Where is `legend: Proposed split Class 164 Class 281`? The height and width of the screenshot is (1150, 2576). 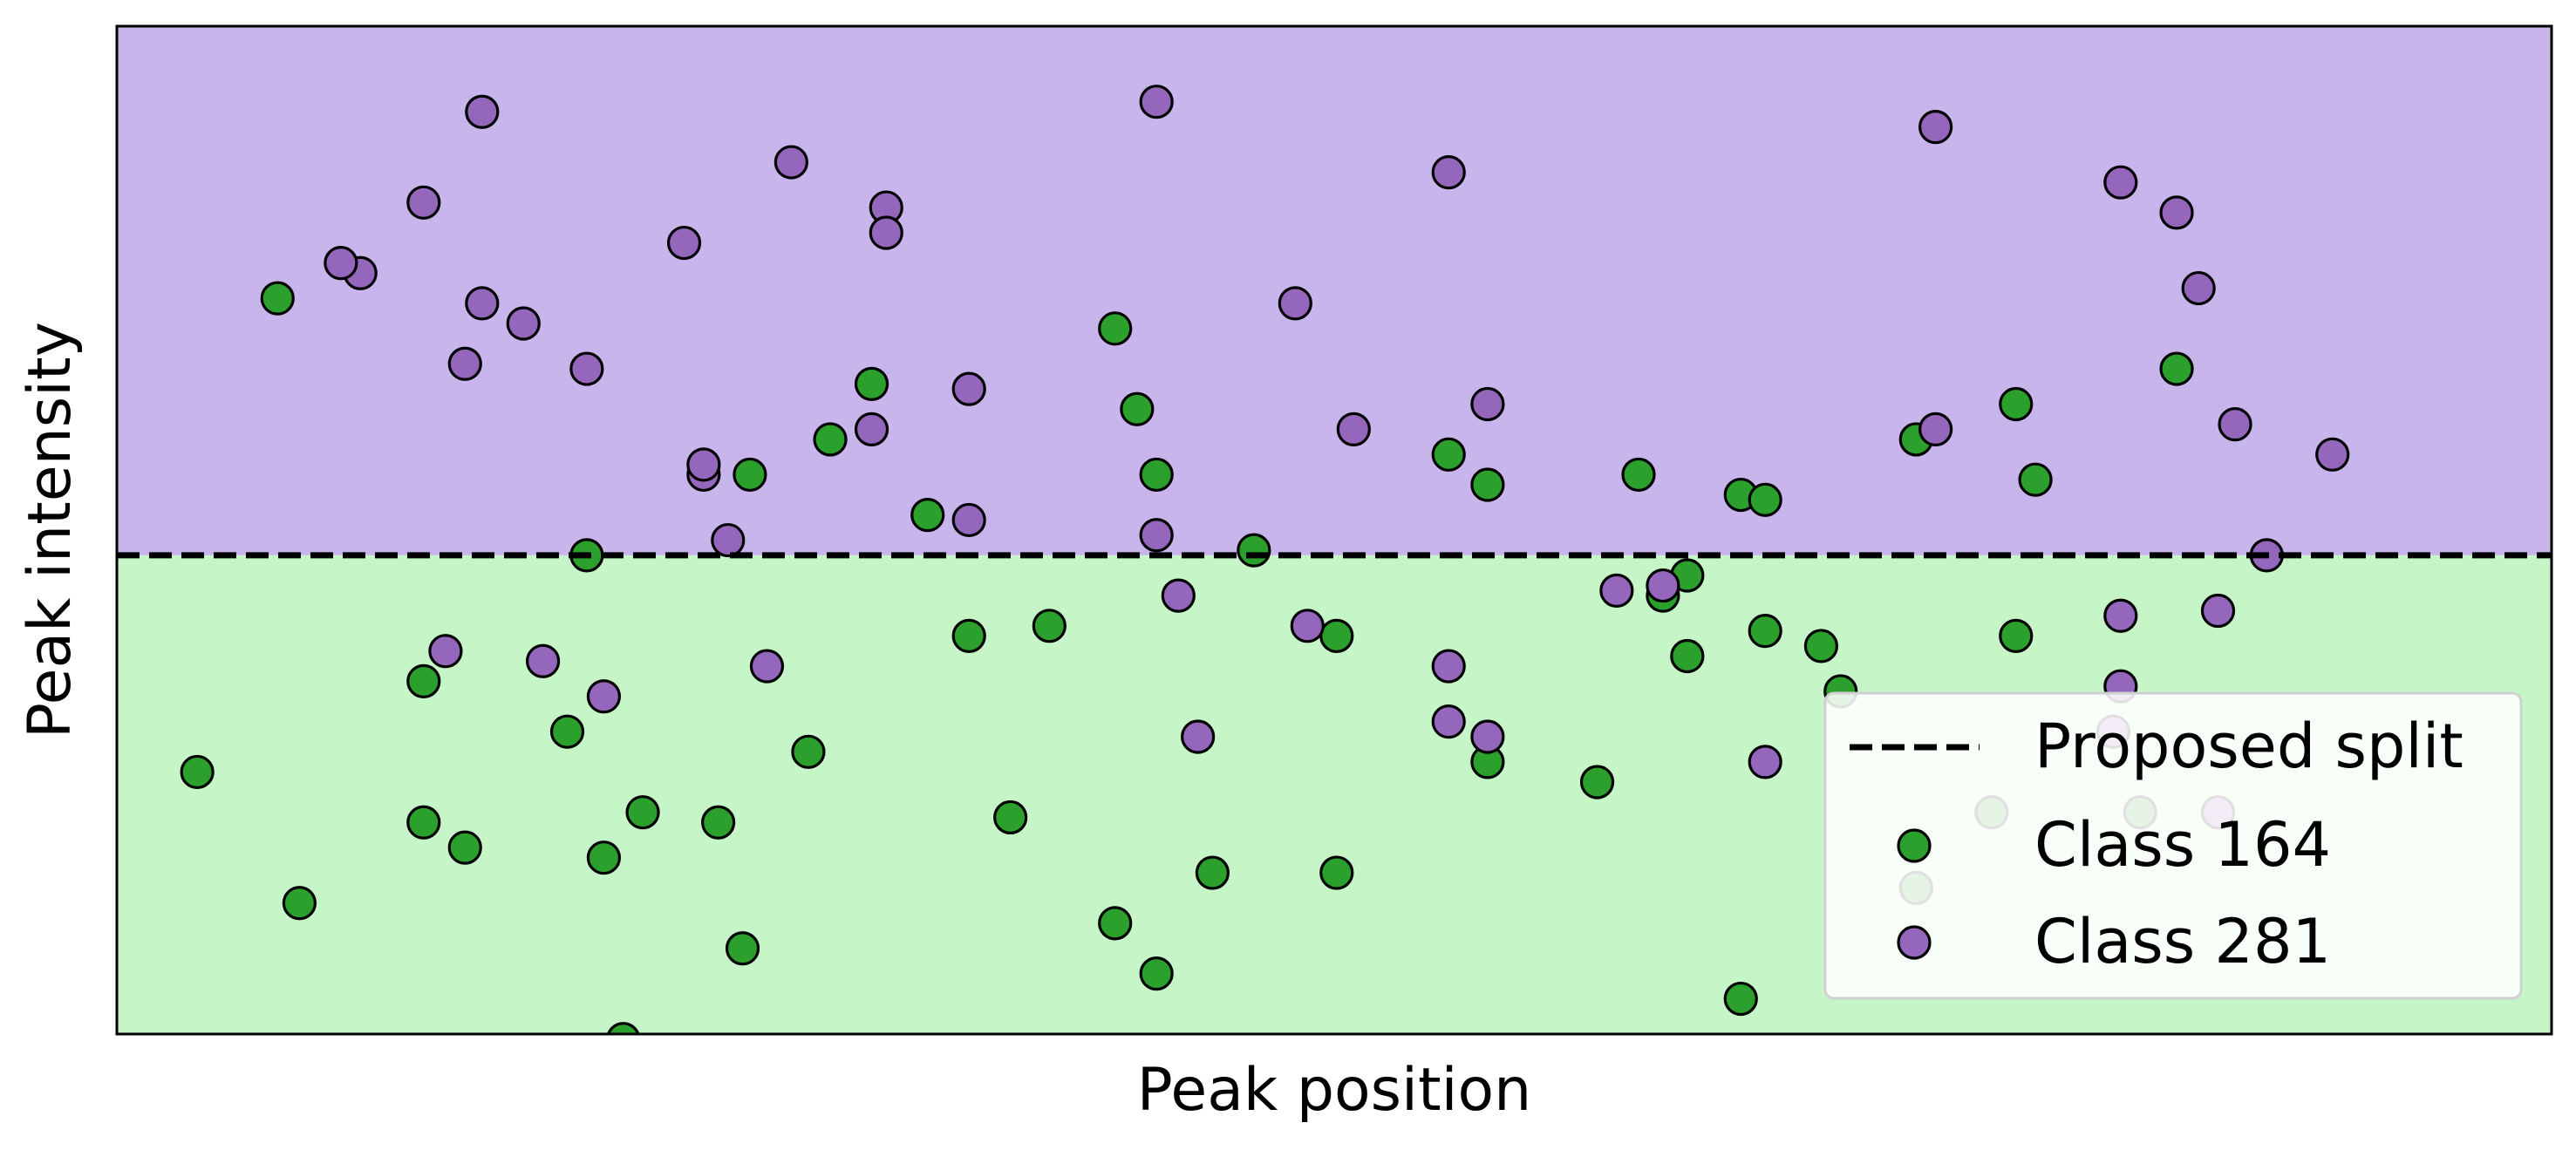
legend: Proposed split Class 164 Class 281 is located at coordinates (2173, 845).